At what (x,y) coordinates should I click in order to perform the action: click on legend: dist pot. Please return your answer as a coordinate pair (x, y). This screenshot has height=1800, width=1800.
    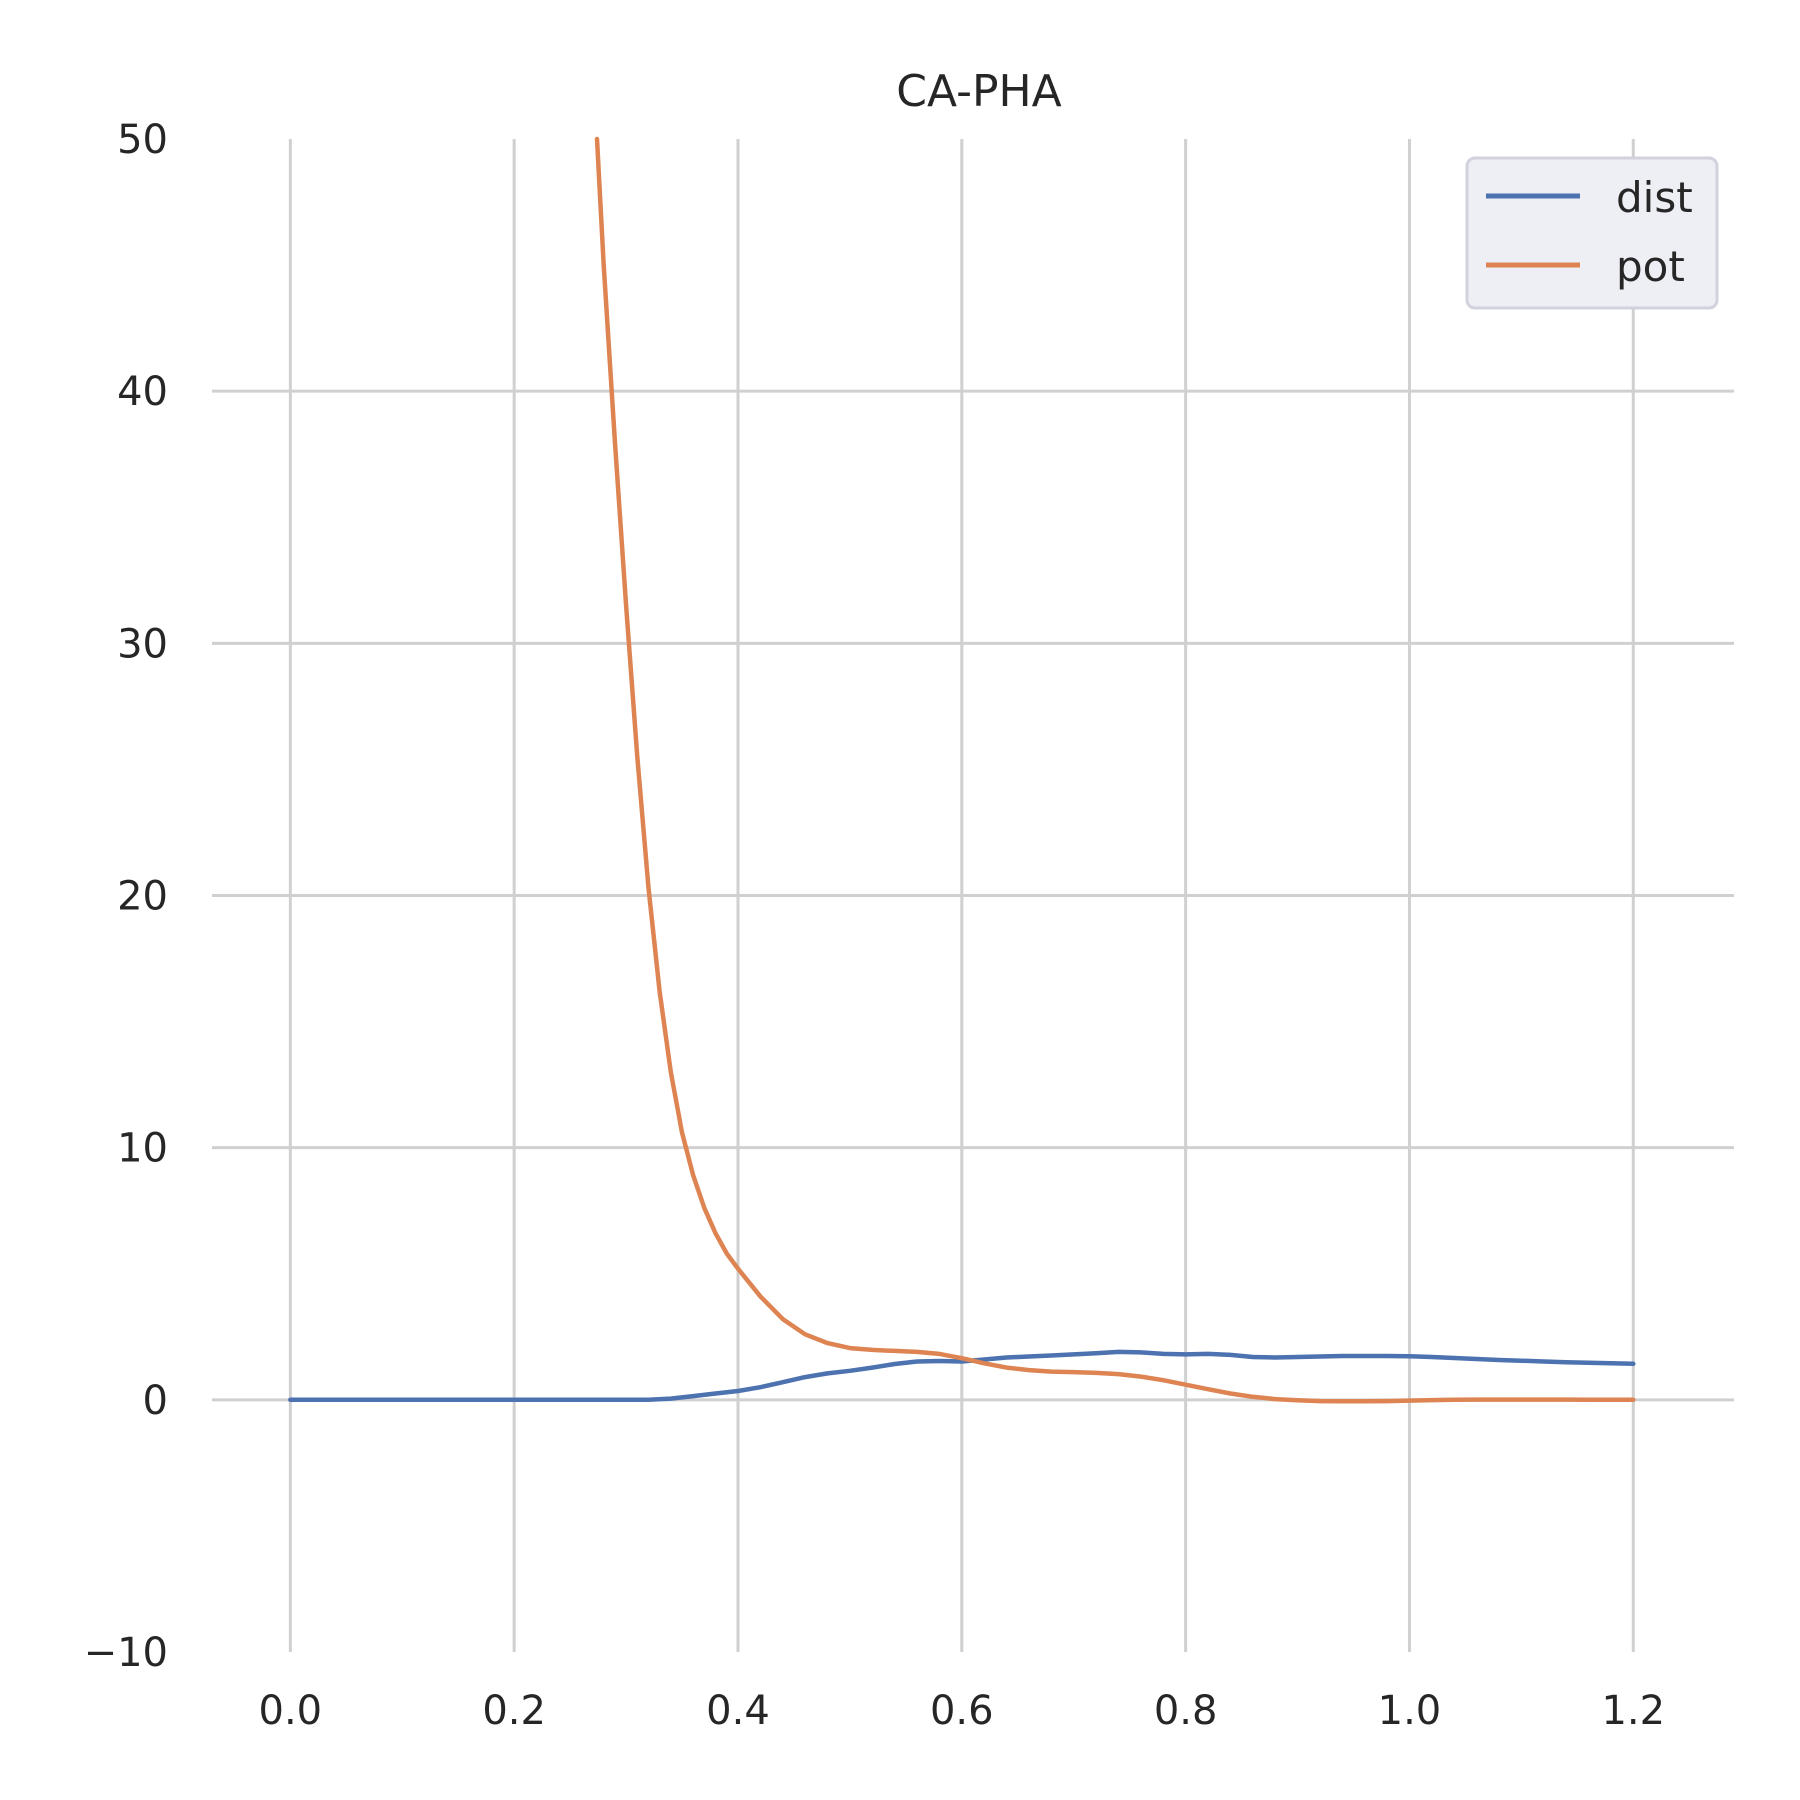
    Looking at the image, I should click on (1592, 233).